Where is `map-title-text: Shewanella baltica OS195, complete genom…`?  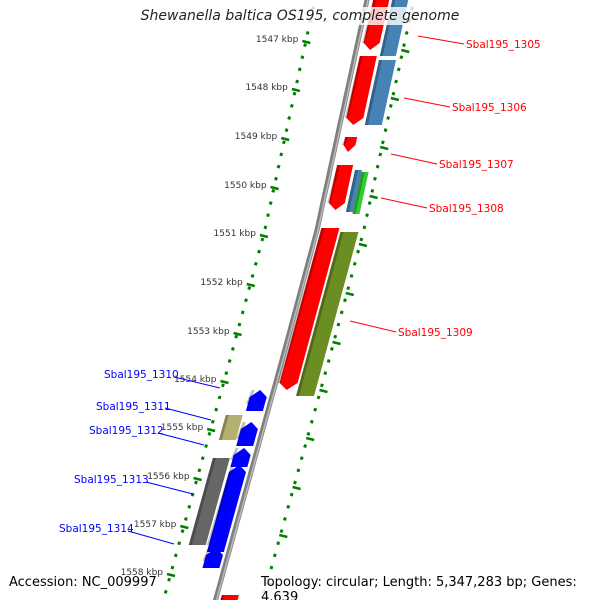
map-title-text: Shewanella baltica OS195, complete genom… is located at coordinates (300, 16).